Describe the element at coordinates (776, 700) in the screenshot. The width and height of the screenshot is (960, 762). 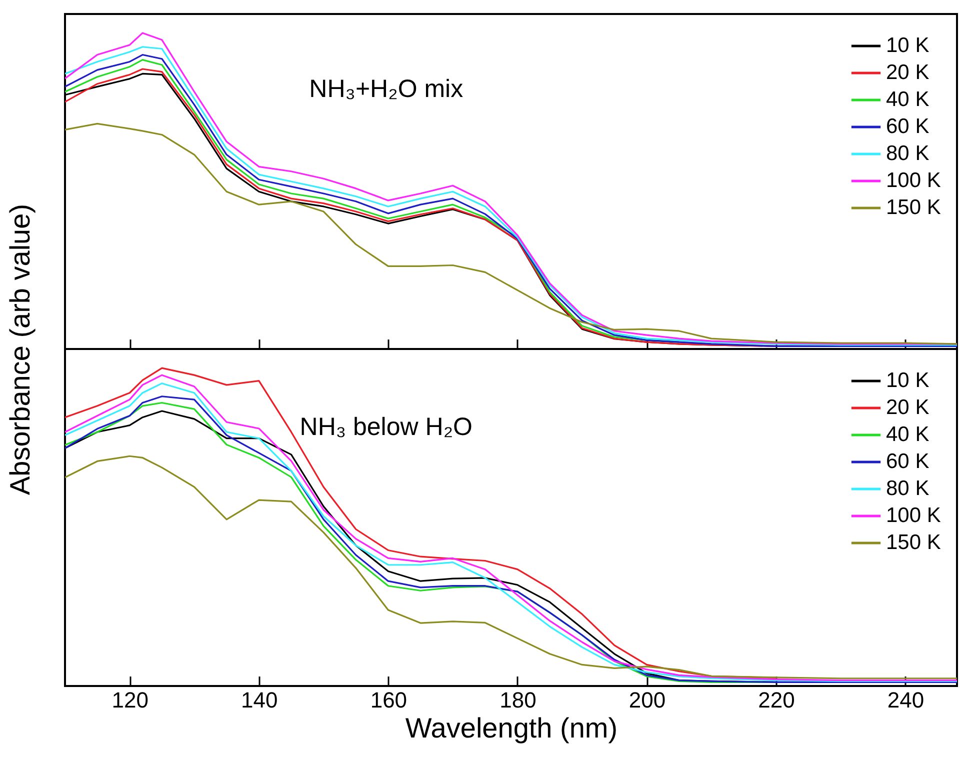
I see `x-tick-label: 220` at that location.